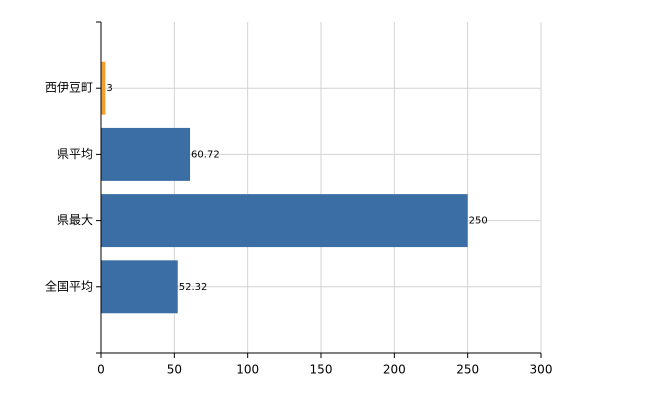 This screenshot has width=650, height=400. Describe the element at coordinates (541, 370) in the screenshot. I see `x-tick-label: 300` at that location.